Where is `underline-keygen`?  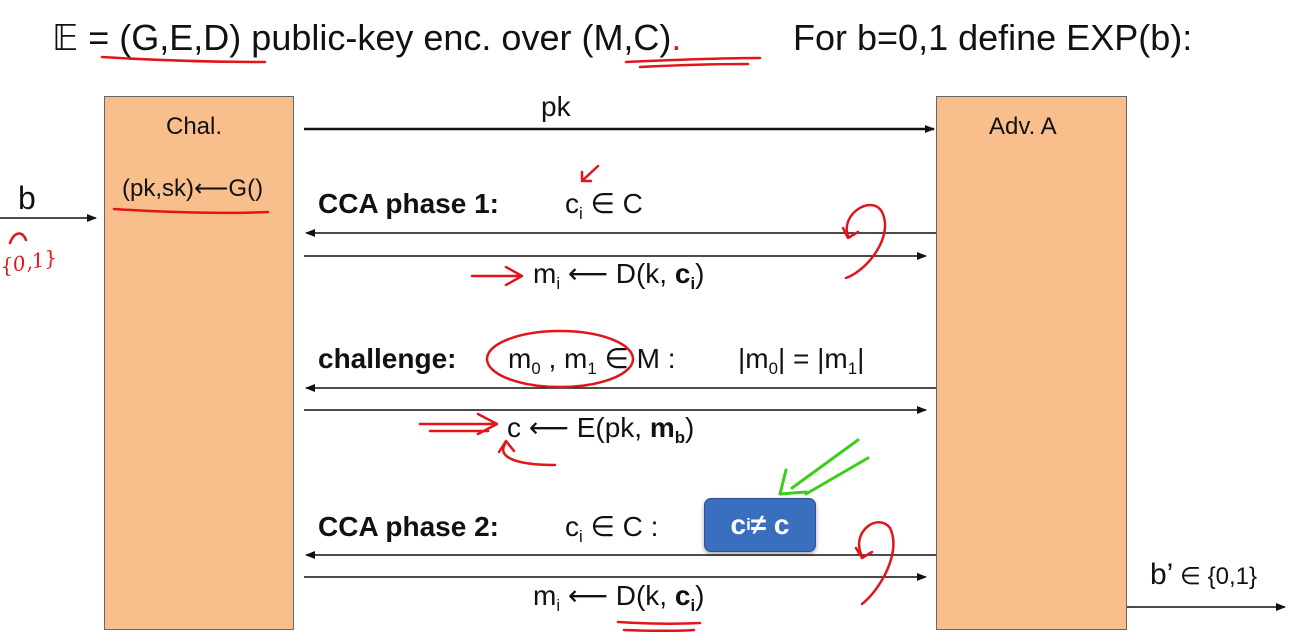 underline-keygen is located at coordinates (191, 211).